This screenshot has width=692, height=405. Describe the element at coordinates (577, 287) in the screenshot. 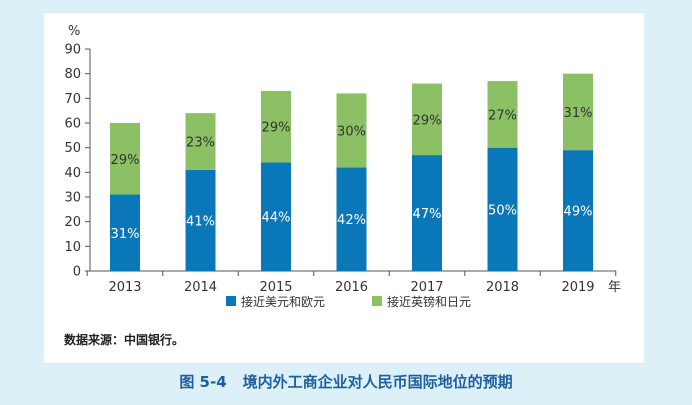

I see `x-tick-label: 2019` at that location.